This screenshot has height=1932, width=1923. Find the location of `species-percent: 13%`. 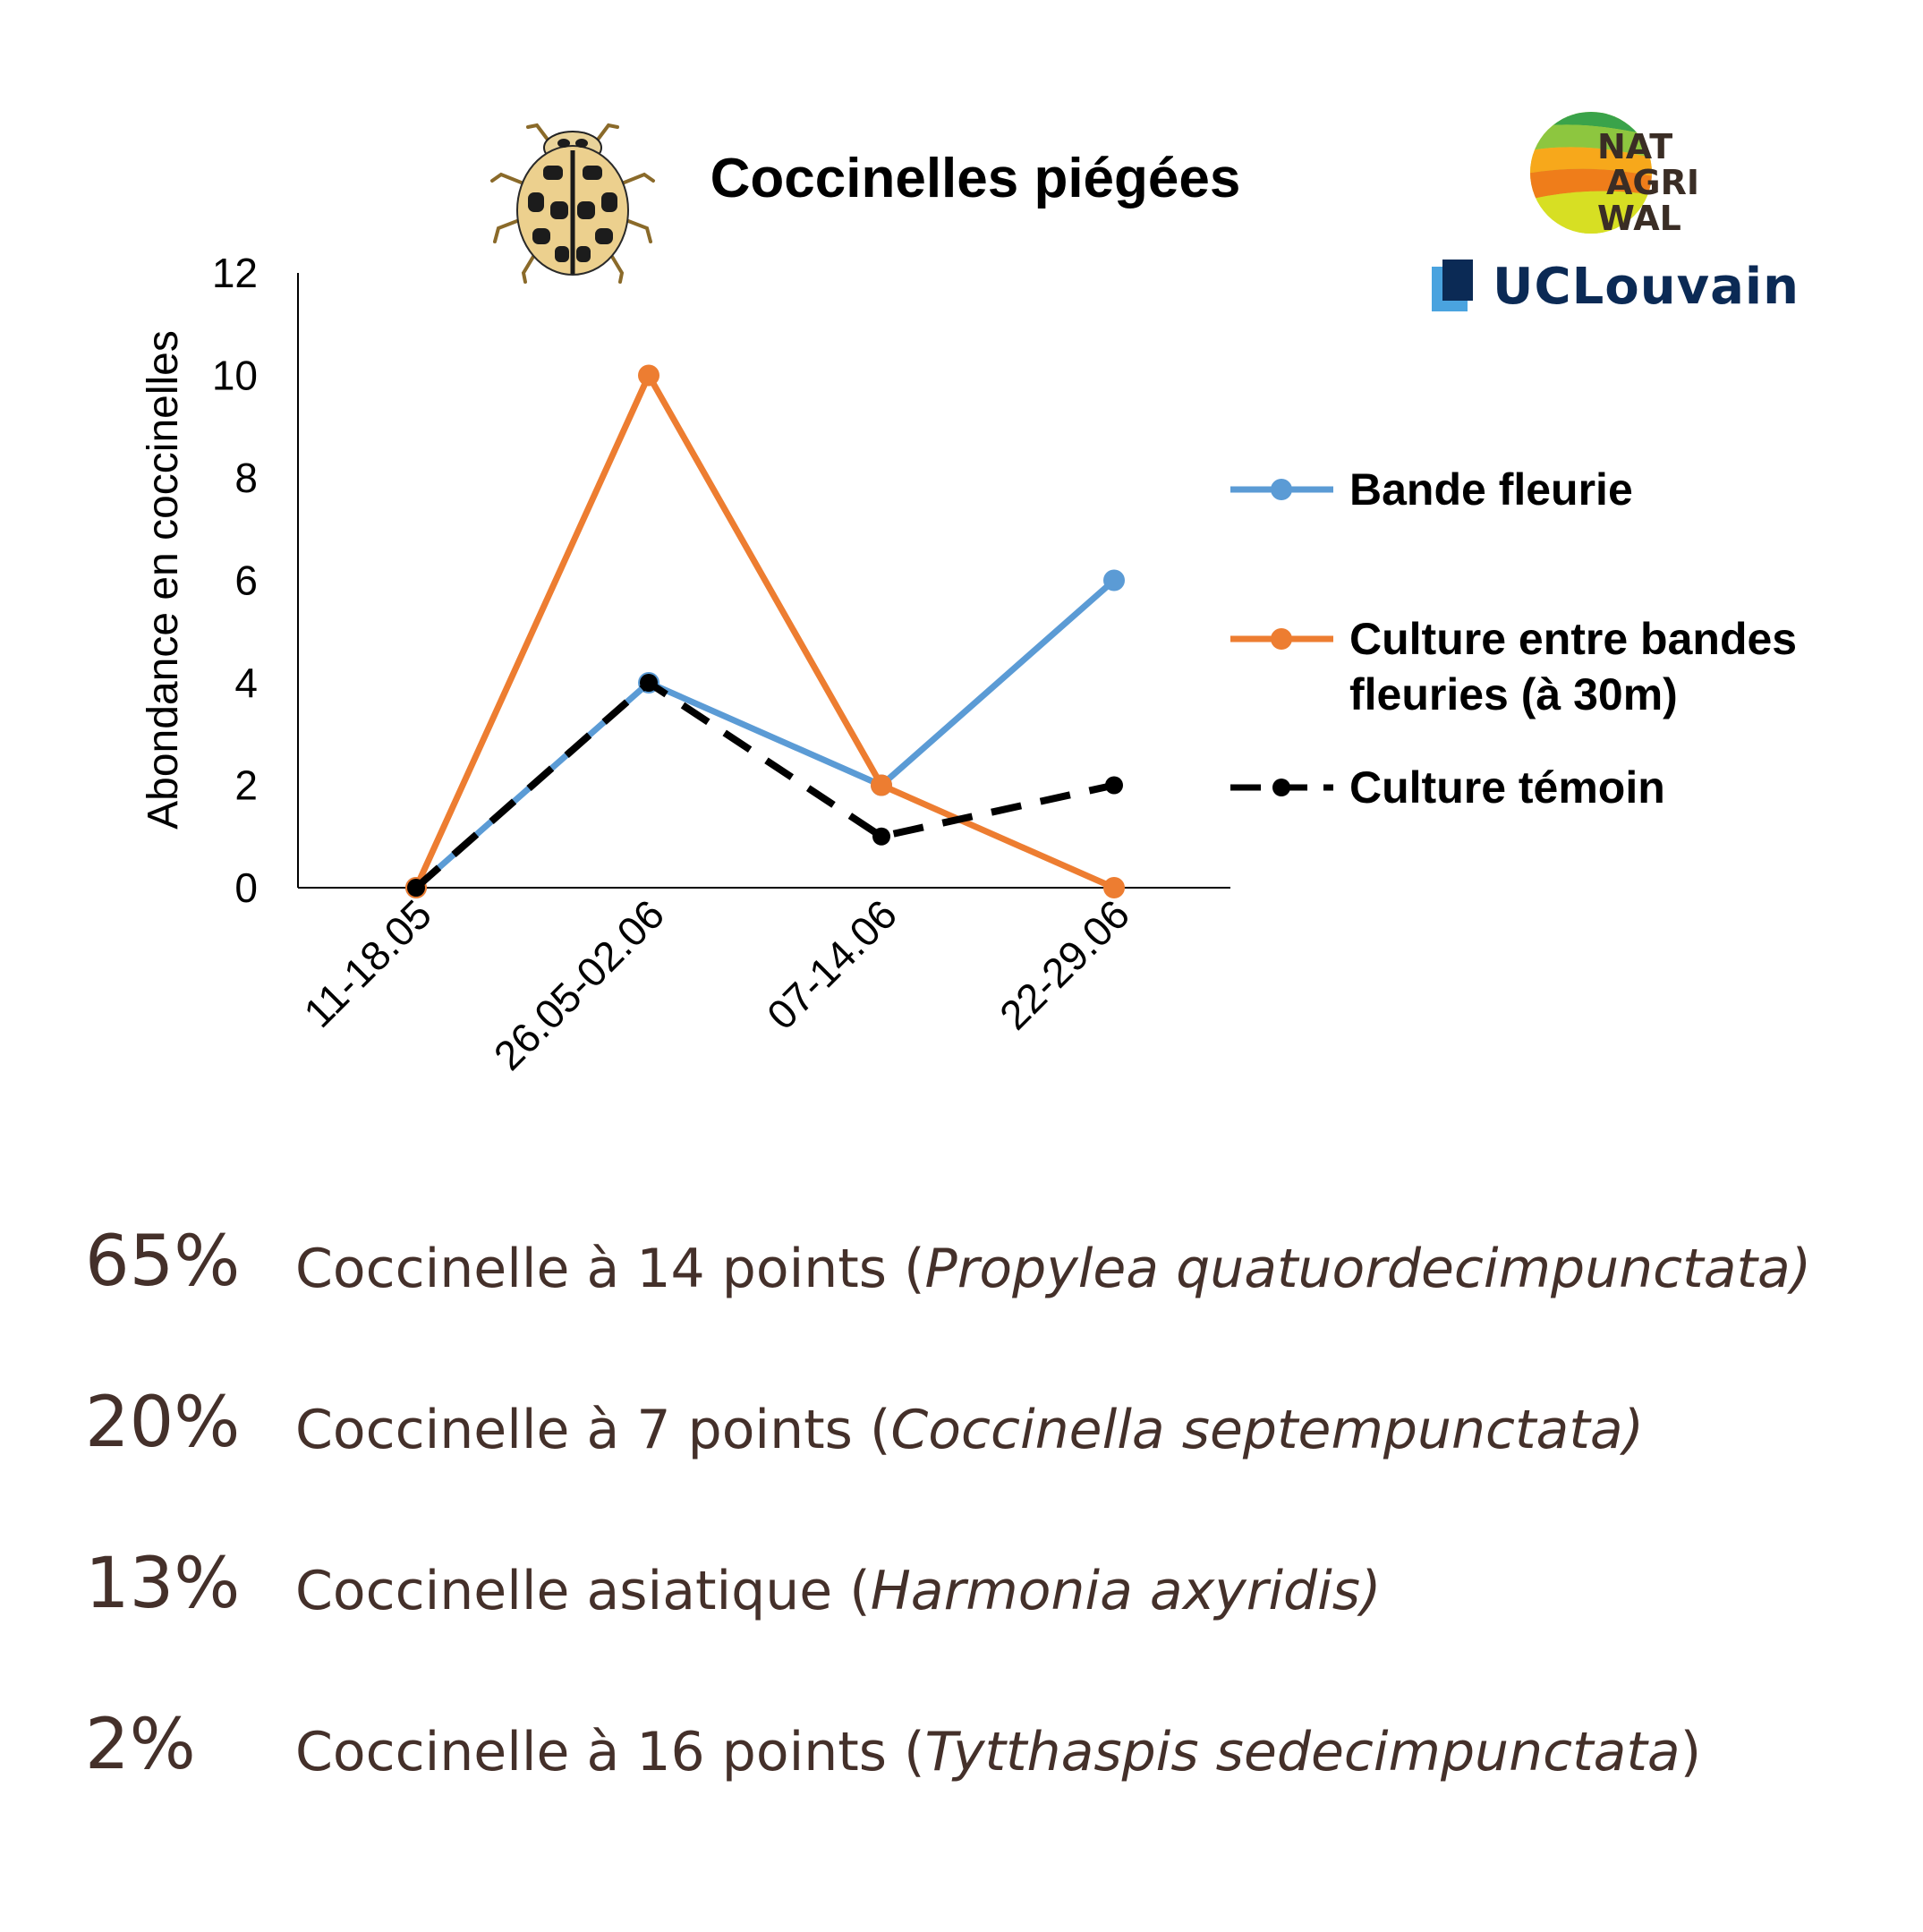

species-percent: 13% is located at coordinates (163, 1584).